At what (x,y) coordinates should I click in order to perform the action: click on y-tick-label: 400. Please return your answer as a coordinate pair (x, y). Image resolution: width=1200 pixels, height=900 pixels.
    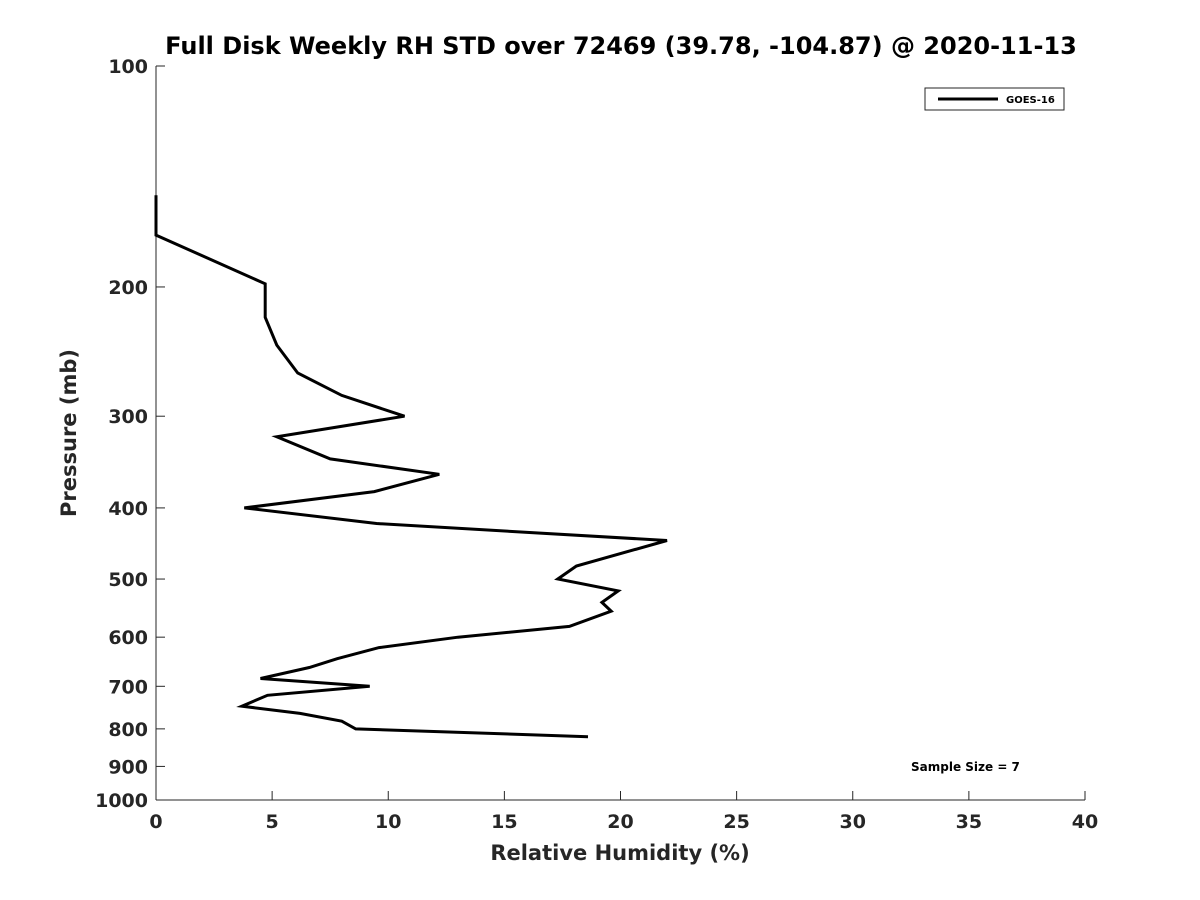
    Looking at the image, I should click on (128, 509).